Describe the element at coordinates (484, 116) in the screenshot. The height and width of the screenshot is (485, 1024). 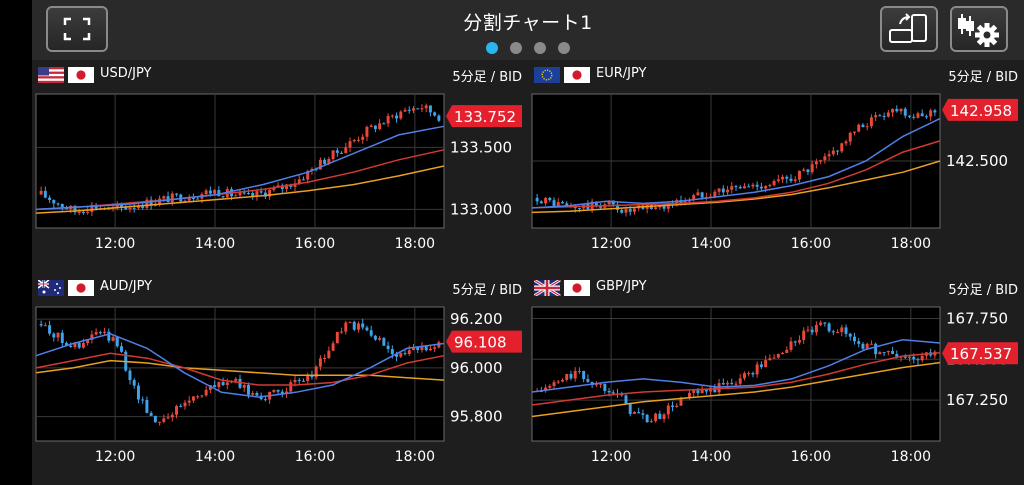
I see `current-price-tag` at that location.